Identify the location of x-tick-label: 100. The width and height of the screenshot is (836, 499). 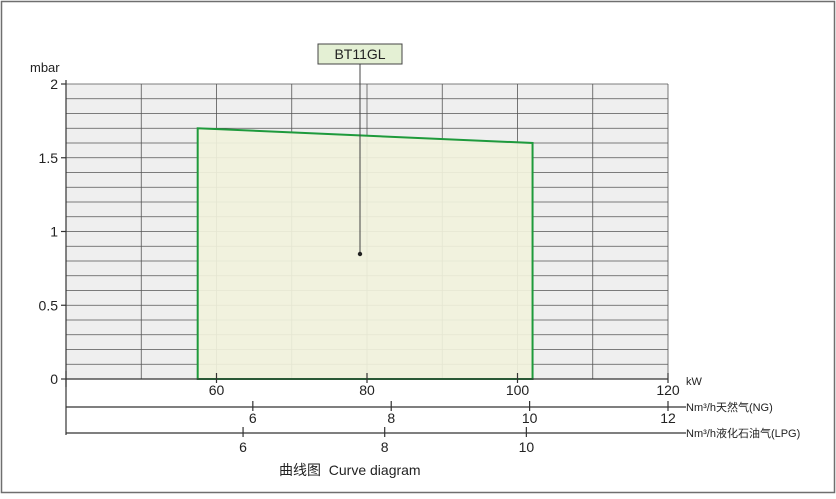
(518, 390).